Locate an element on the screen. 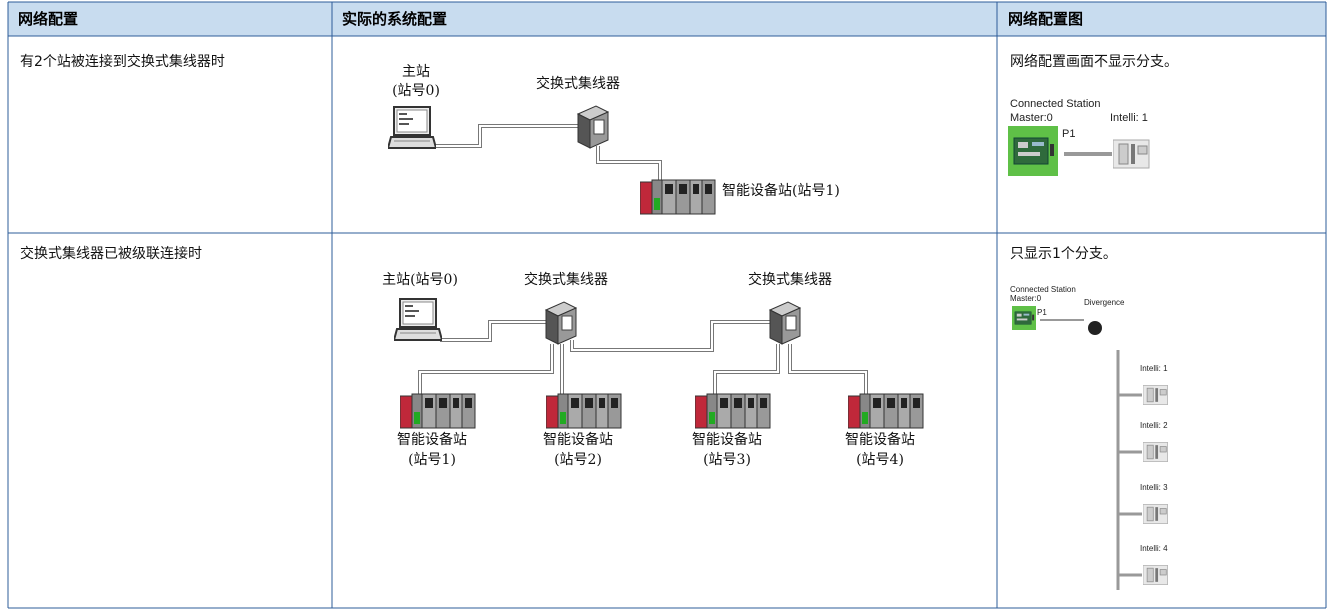 This screenshot has height=616, width=1334. label: Intelli: 3 is located at coordinates (1154, 487).